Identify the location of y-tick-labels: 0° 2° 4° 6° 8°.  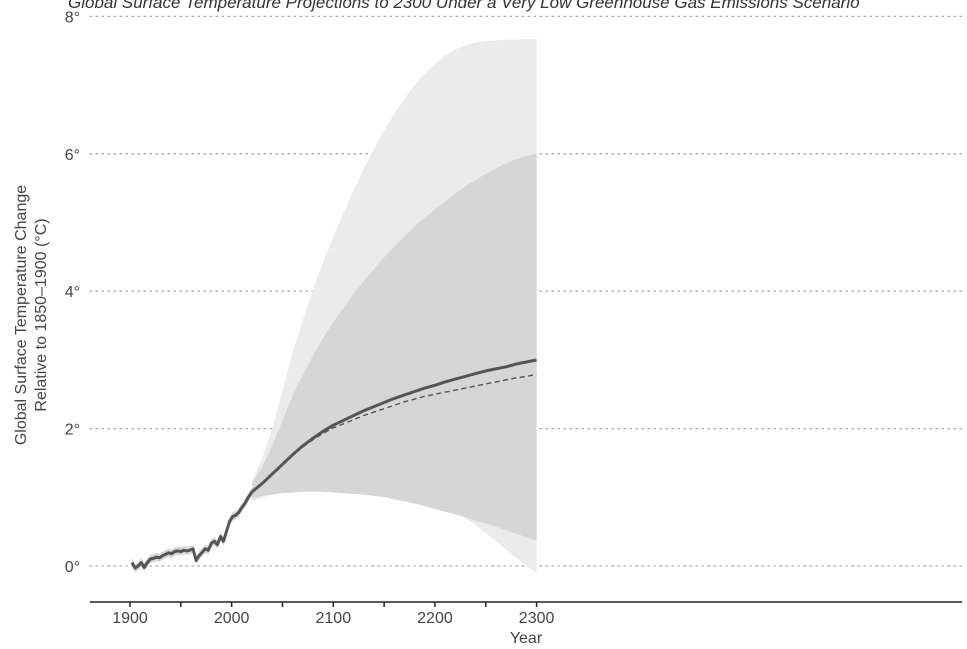
(72, 292).